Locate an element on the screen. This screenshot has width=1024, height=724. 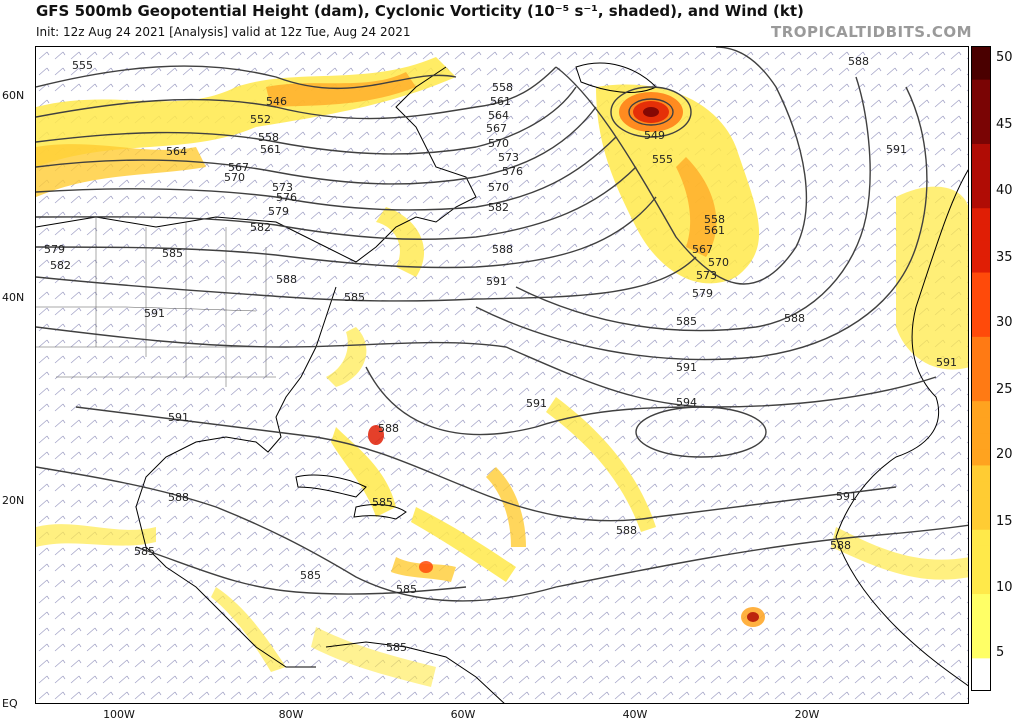
lon-label-100w: 100W is located at coordinates (119, 714).